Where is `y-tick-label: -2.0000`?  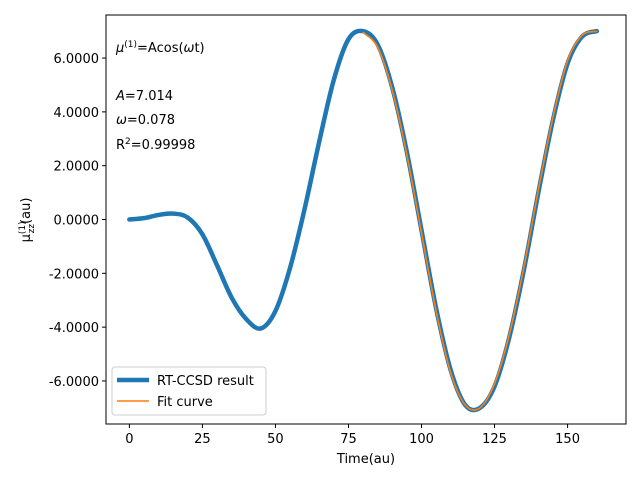
y-tick-label: -2.0000 is located at coordinates (74, 274).